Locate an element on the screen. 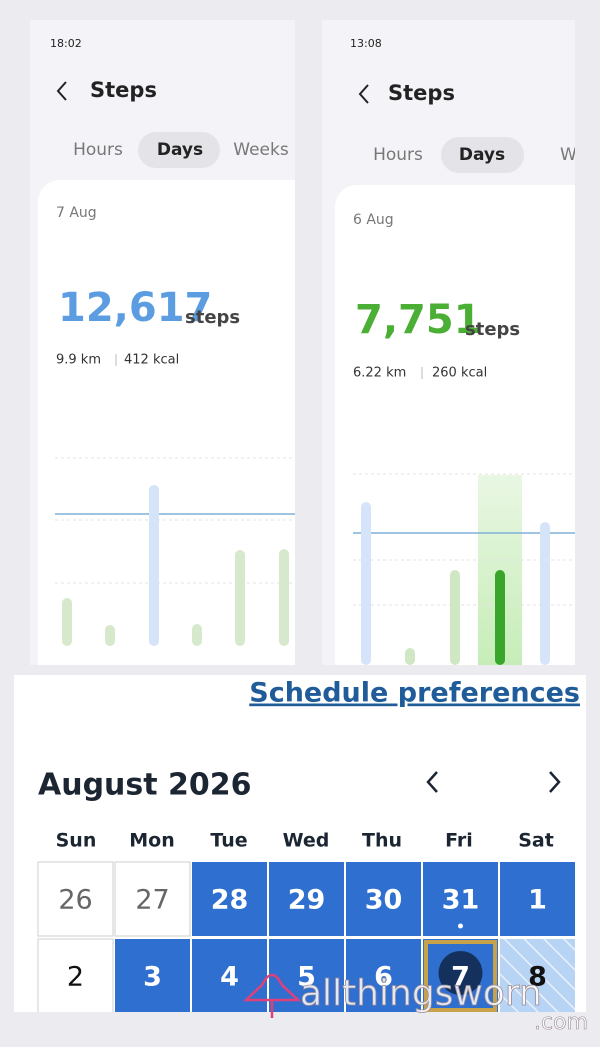 The width and height of the screenshot is (600, 1047). day-number: 26 is located at coordinates (75, 900).